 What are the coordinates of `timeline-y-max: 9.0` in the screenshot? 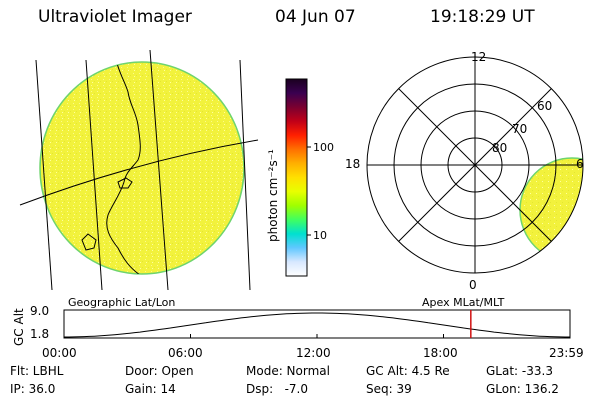 It's located at (40, 311).